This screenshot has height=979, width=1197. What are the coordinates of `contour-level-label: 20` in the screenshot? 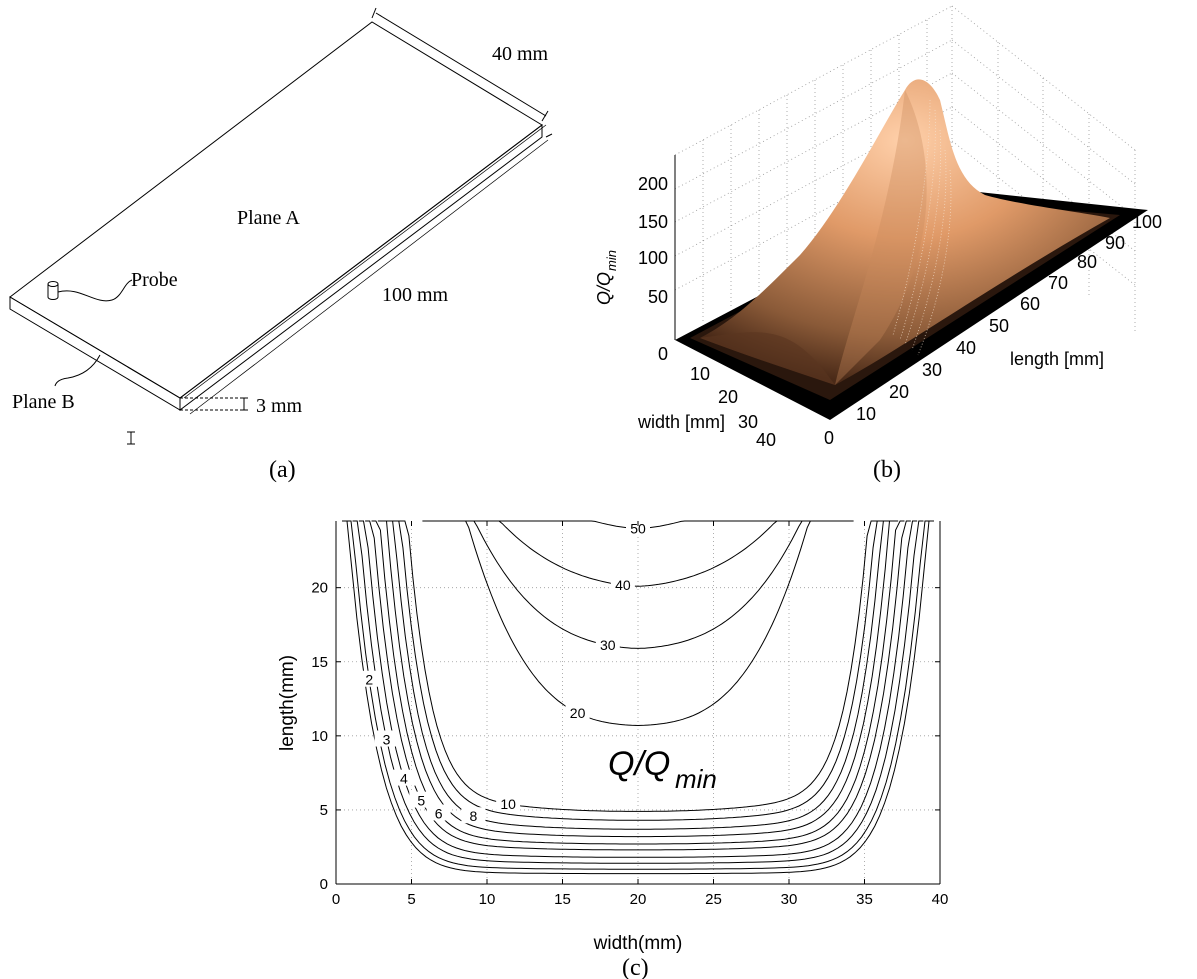 It's located at (578, 713).